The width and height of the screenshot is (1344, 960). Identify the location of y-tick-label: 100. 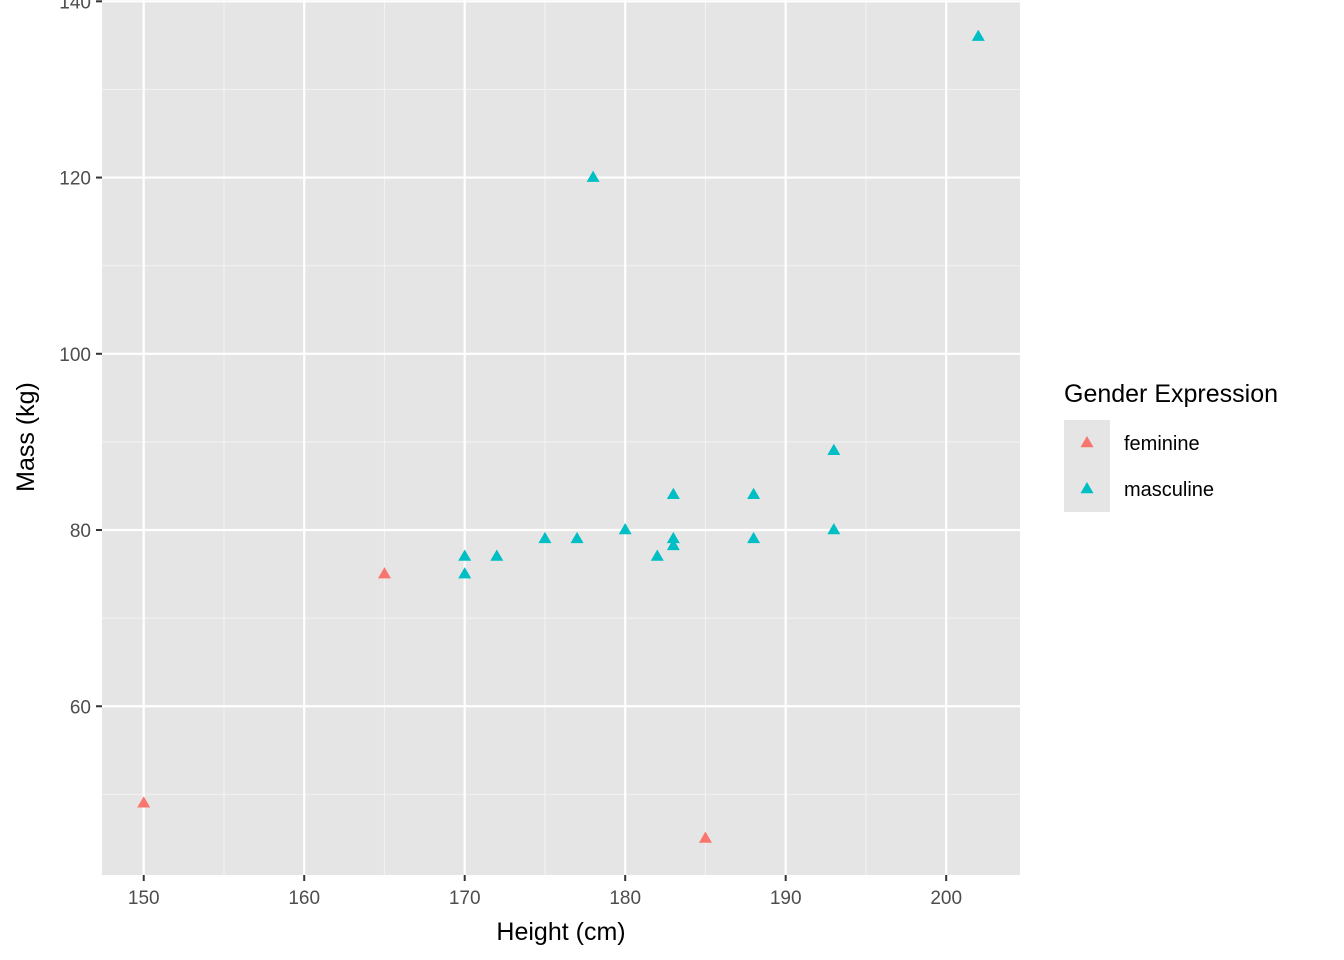
(75, 355).